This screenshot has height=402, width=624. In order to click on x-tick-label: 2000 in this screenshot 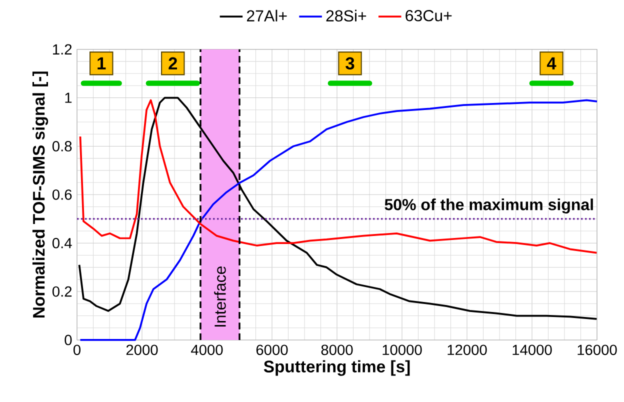, I will do `click(142, 350)`.